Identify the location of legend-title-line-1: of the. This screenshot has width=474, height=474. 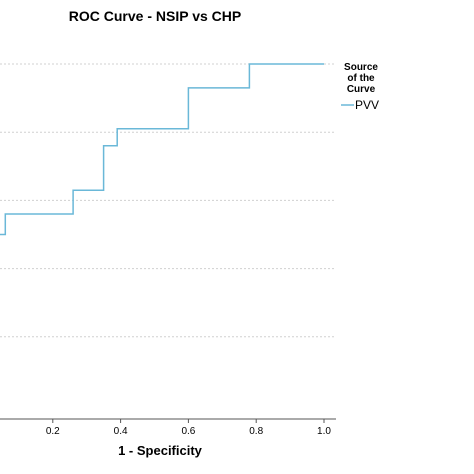
(361, 78).